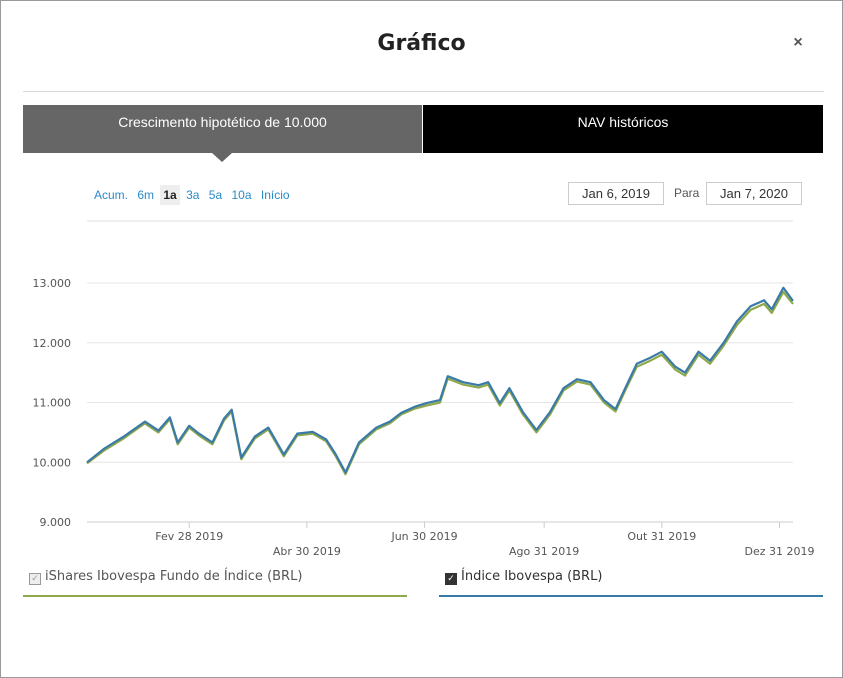  Describe the element at coordinates (631, 583) in the screenshot. I see `legend-item-ibovespa: ✓ Índice Ibovespa (BRL)` at that location.